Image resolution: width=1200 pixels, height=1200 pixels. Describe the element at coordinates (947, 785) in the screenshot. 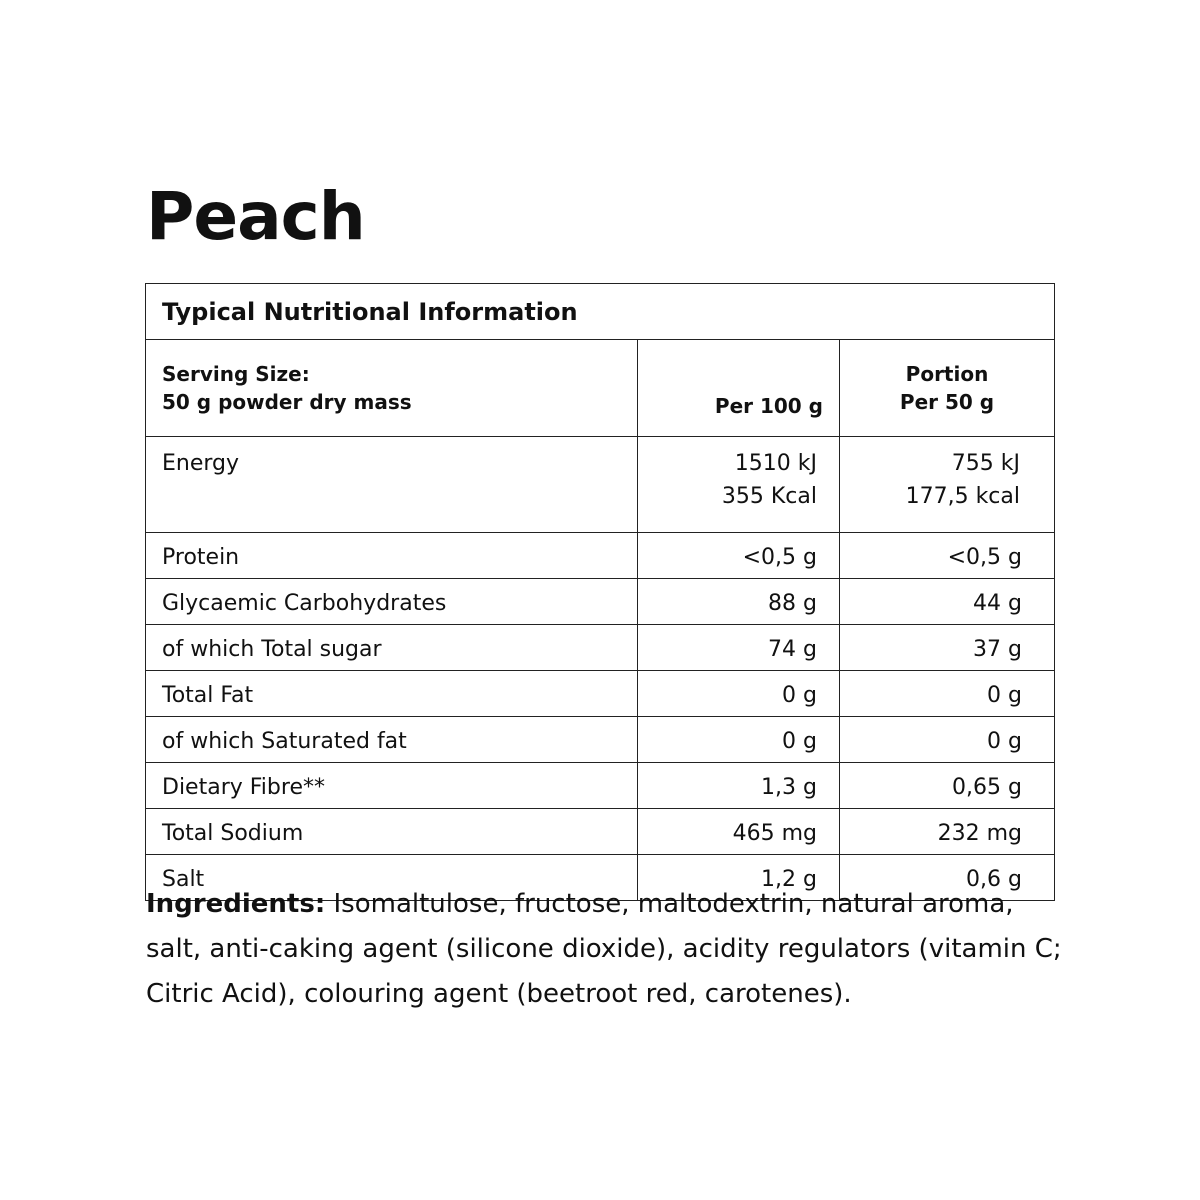

I see `per50-value: 0,65 g` at that location.